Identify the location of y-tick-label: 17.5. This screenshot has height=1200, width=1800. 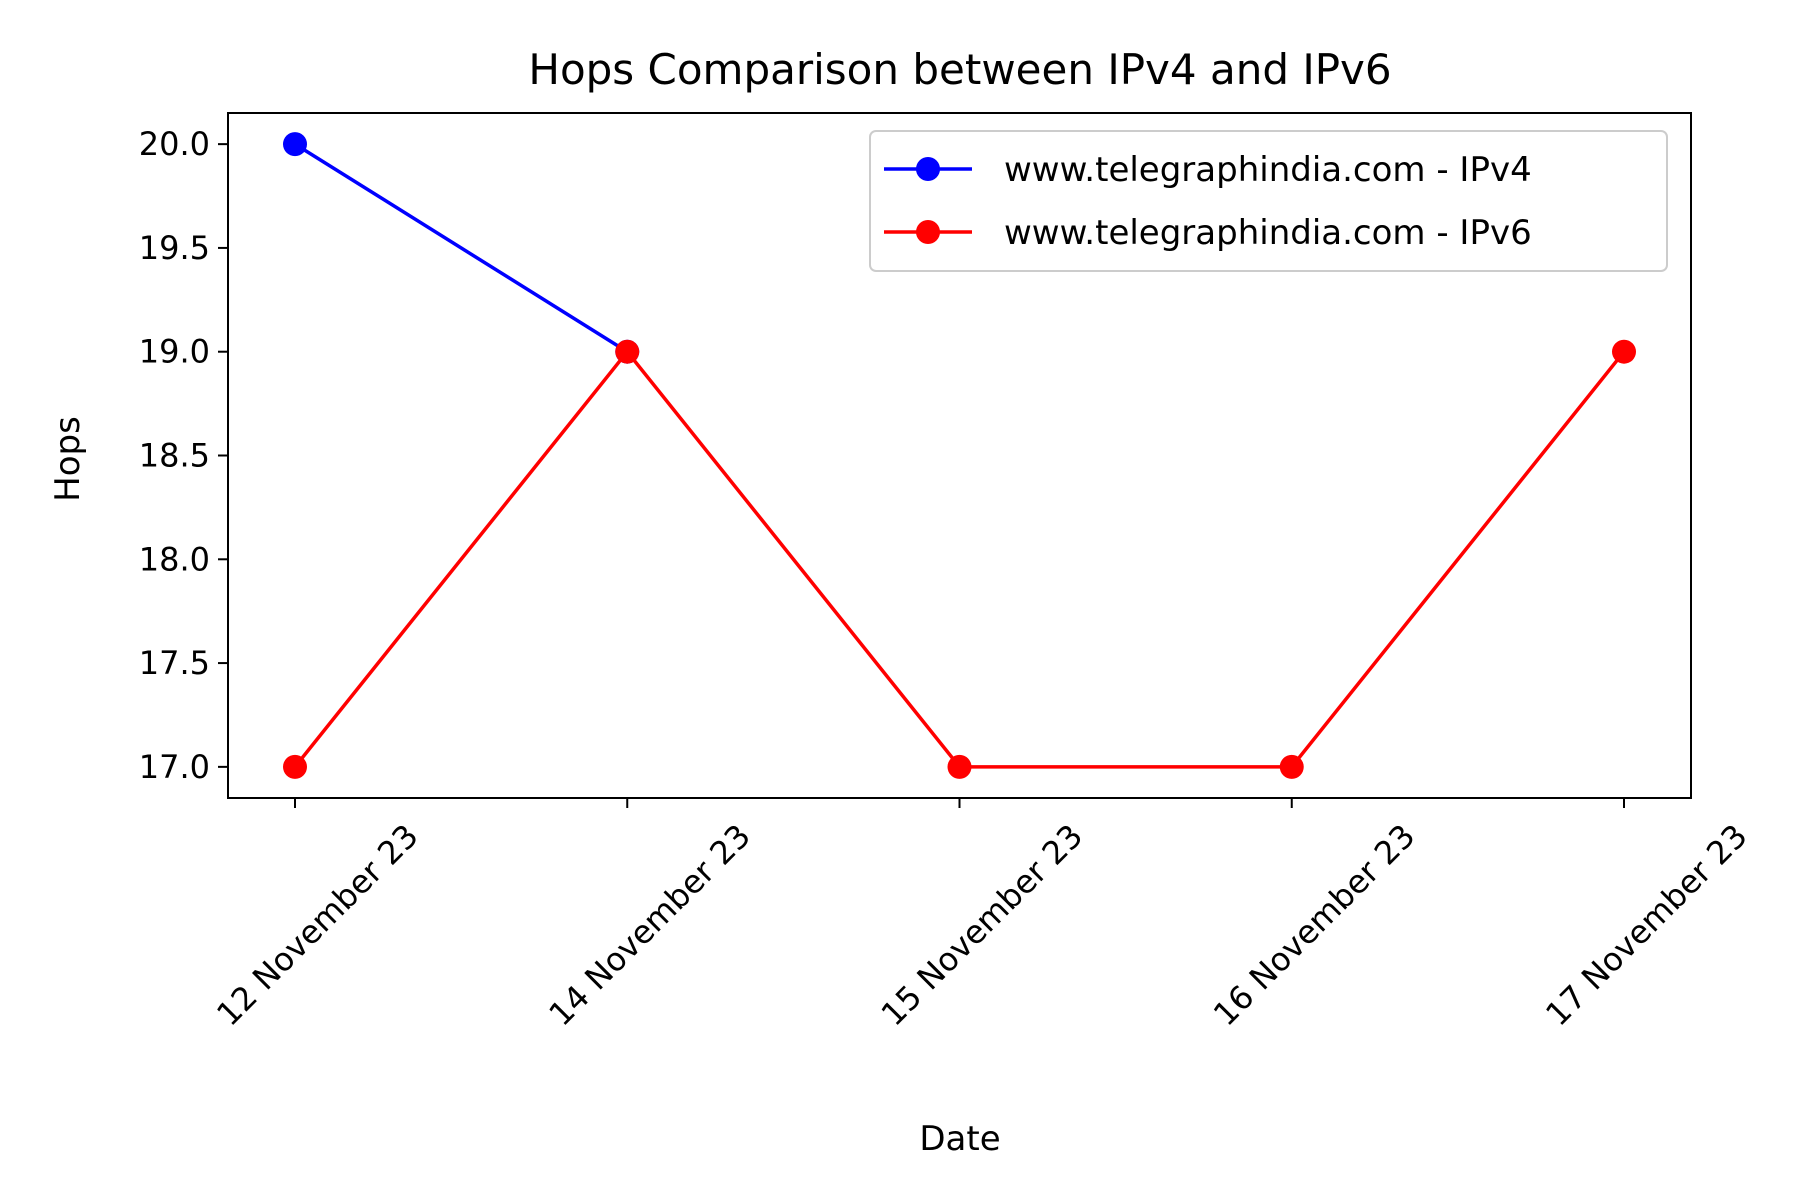
(174, 663).